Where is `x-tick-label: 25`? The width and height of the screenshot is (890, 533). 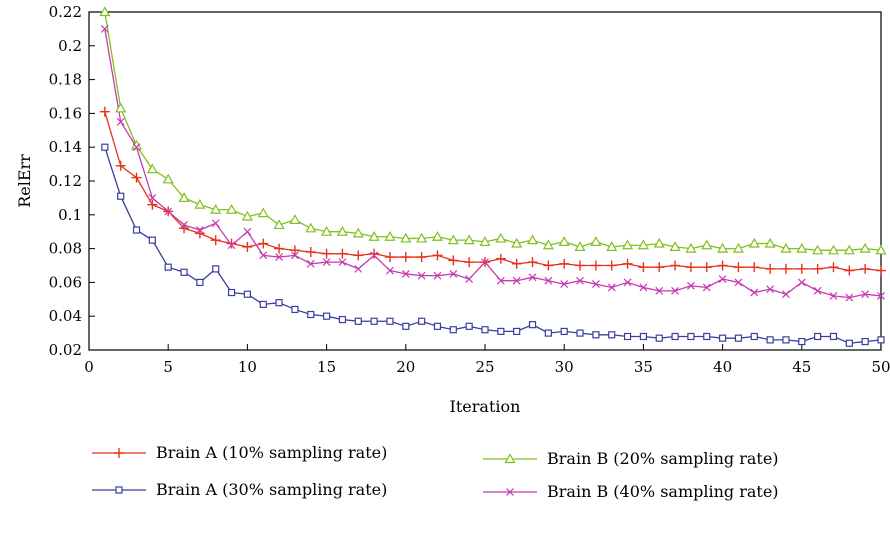 x-tick-label: 25 is located at coordinates (484, 367).